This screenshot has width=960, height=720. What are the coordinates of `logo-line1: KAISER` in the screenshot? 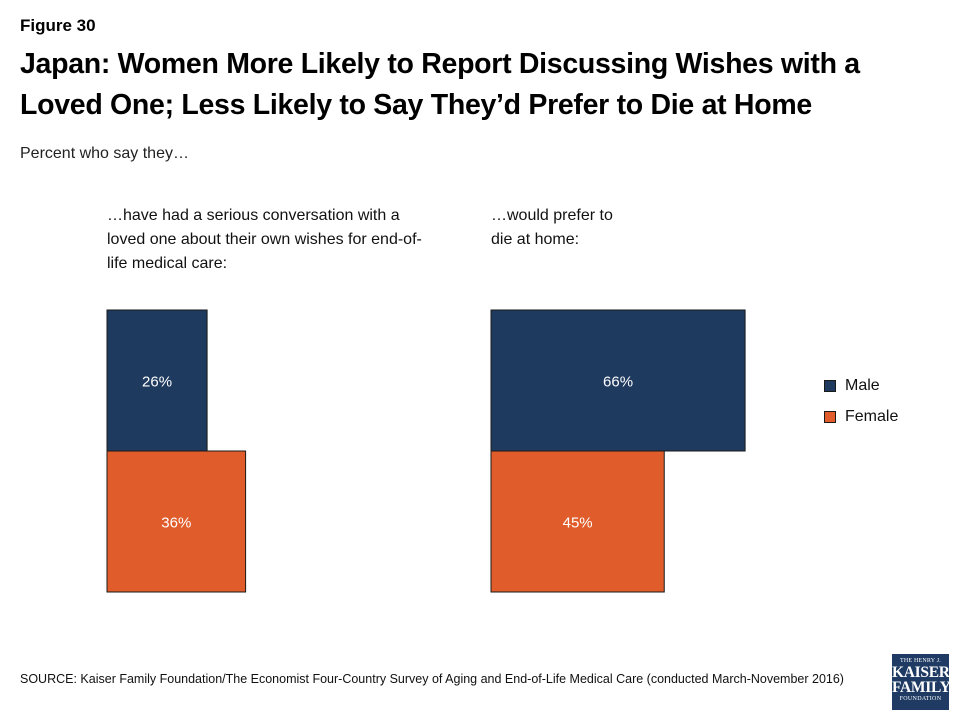 It's located at (921, 672).